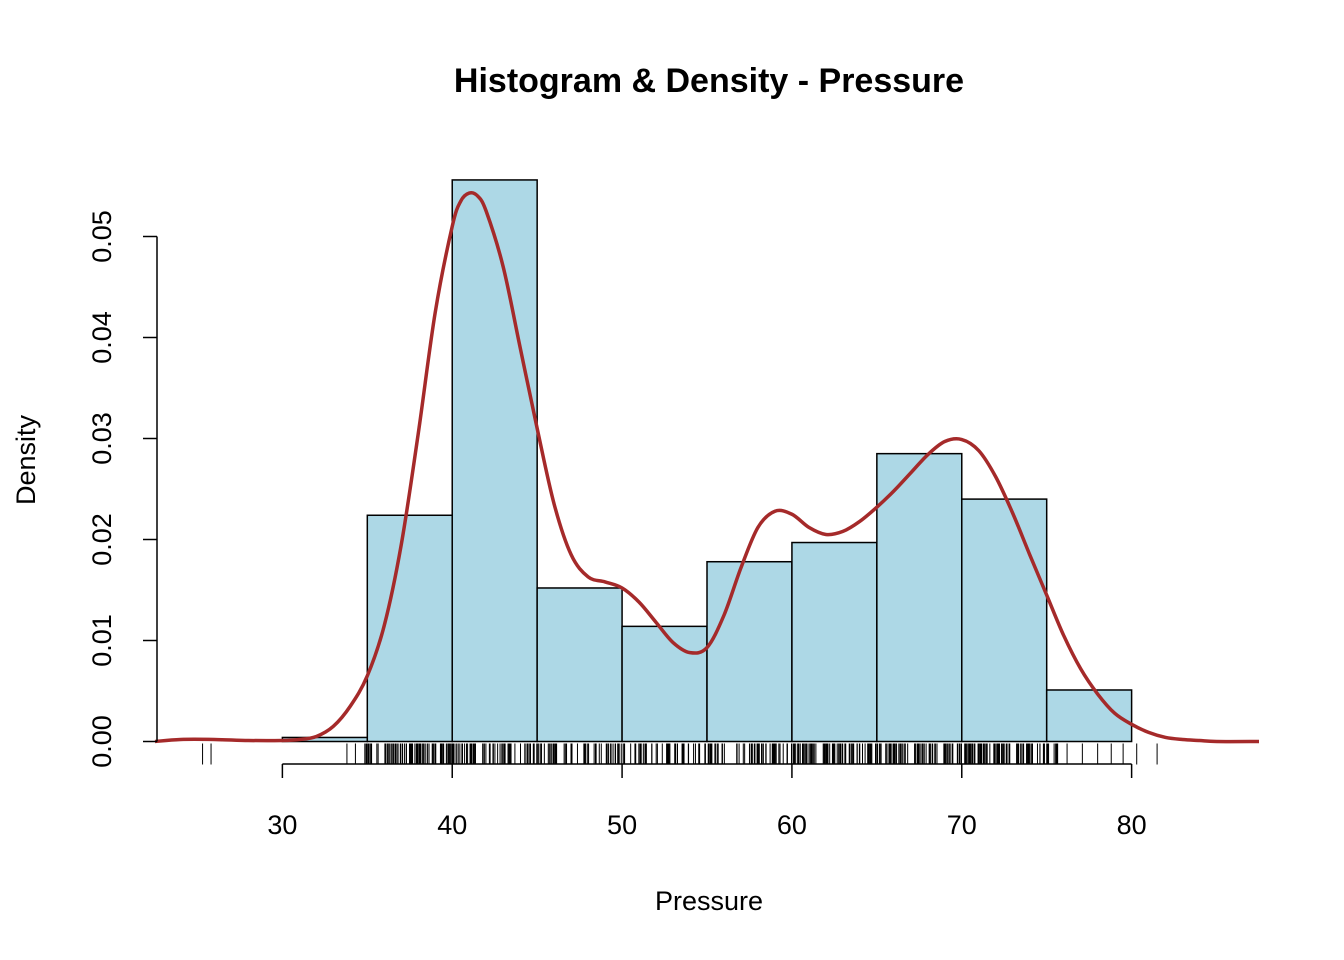 This screenshot has height=960, width=1344. Describe the element at coordinates (26, 459) in the screenshot. I see `y-axis-label: Density` at that location.